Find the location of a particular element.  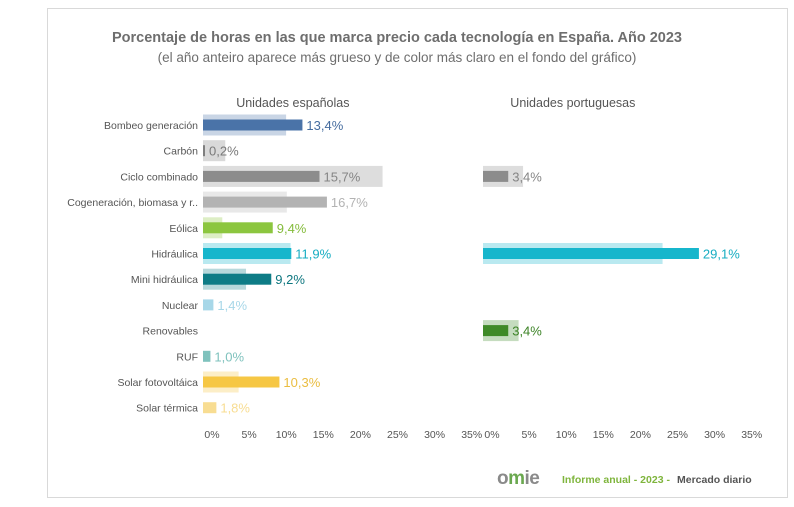

data-label: 11,9% is located at coordinates (313, 254).